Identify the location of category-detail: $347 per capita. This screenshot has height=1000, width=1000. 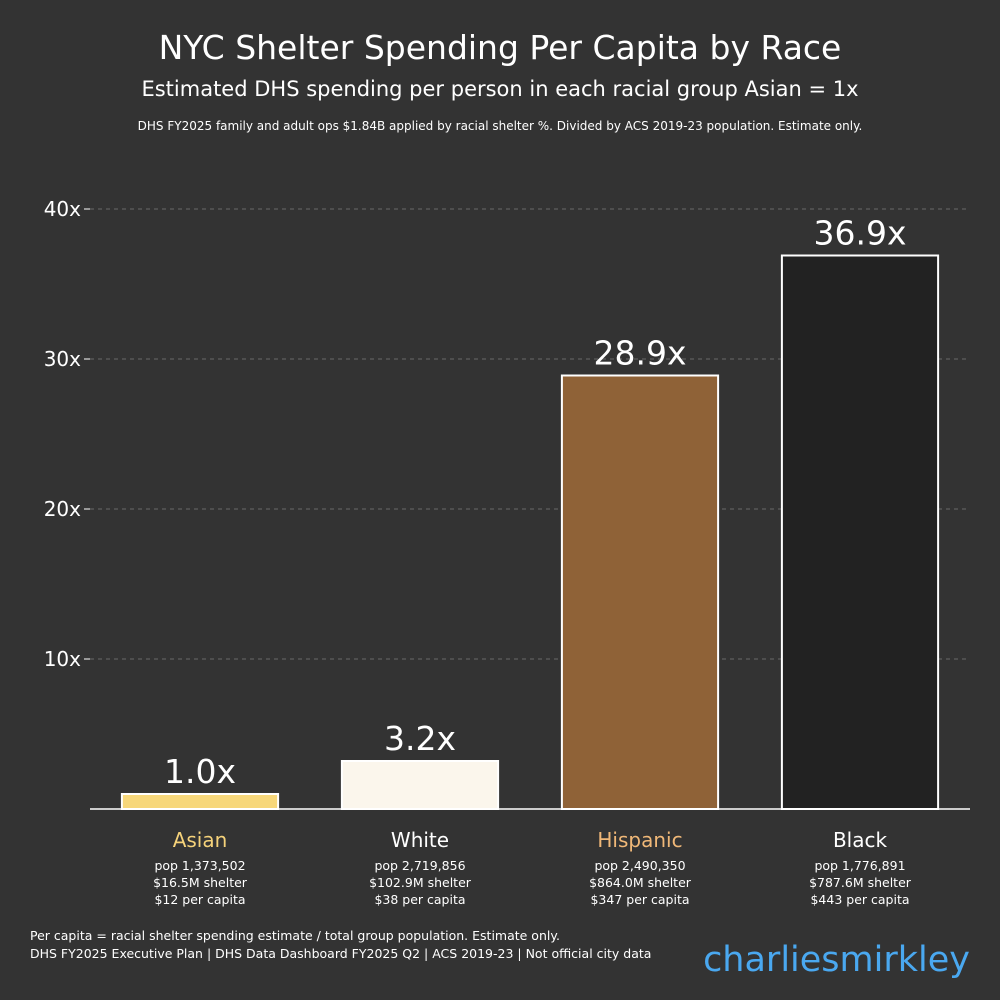
(639, 899).